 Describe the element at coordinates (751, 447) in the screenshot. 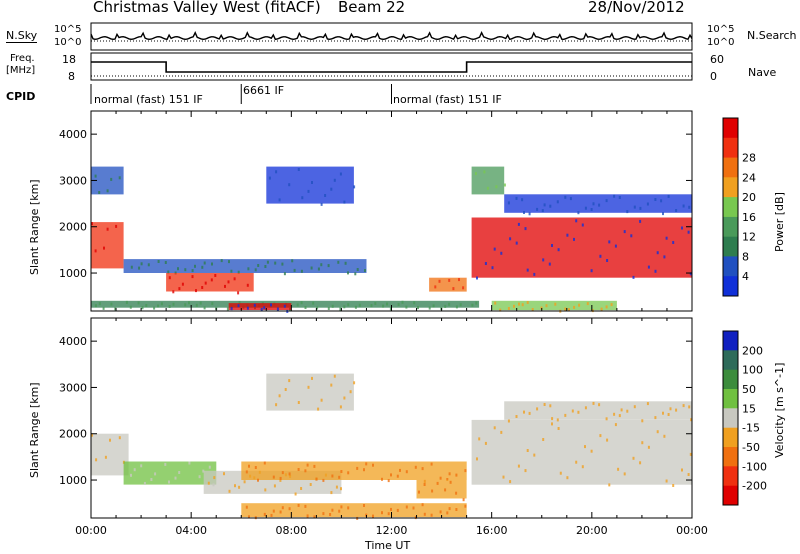

I see `velocity-colorbar-tick: -50` at that location.